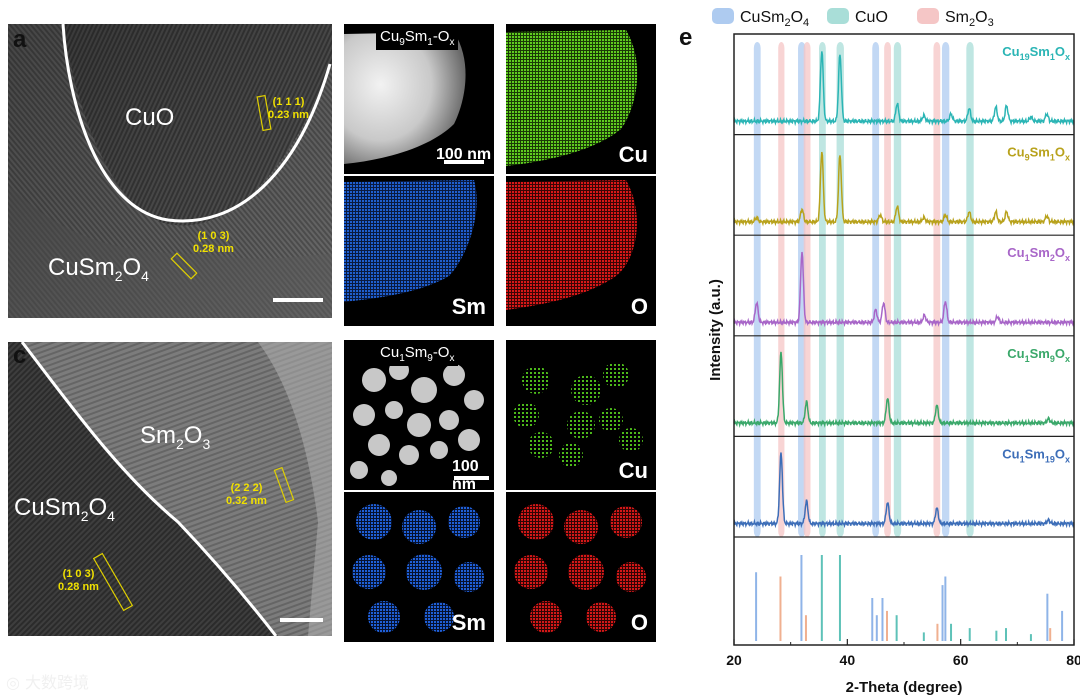 The image size is (1080, 699). Describe the element at coordinates (78, 580) in the screenshot. I see `d-spacing-c2: (1 0 3) 0.28 nm` at that location.